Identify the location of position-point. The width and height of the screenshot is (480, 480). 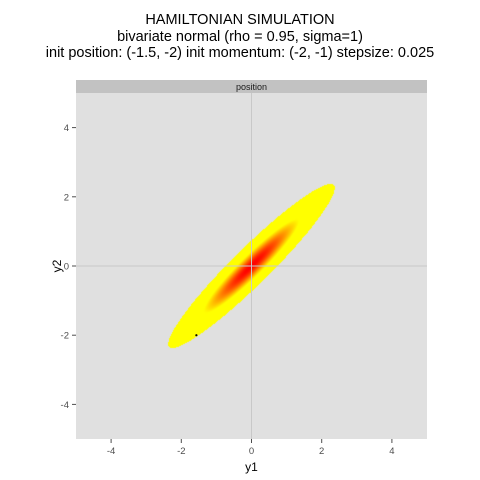
(196, 335).